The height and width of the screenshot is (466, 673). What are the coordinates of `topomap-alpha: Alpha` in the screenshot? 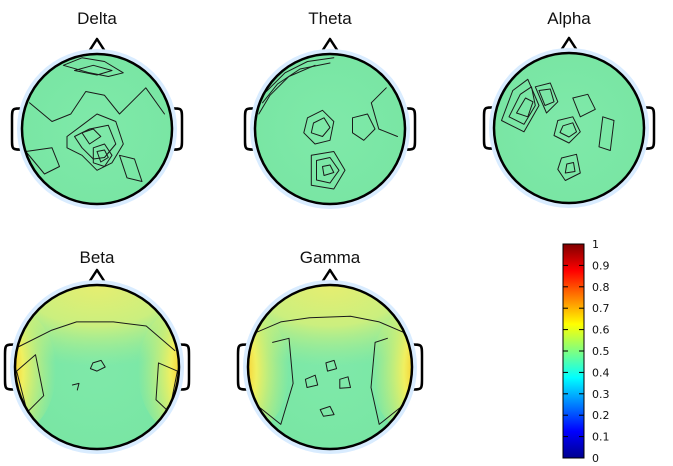 It's located at (569, 108).